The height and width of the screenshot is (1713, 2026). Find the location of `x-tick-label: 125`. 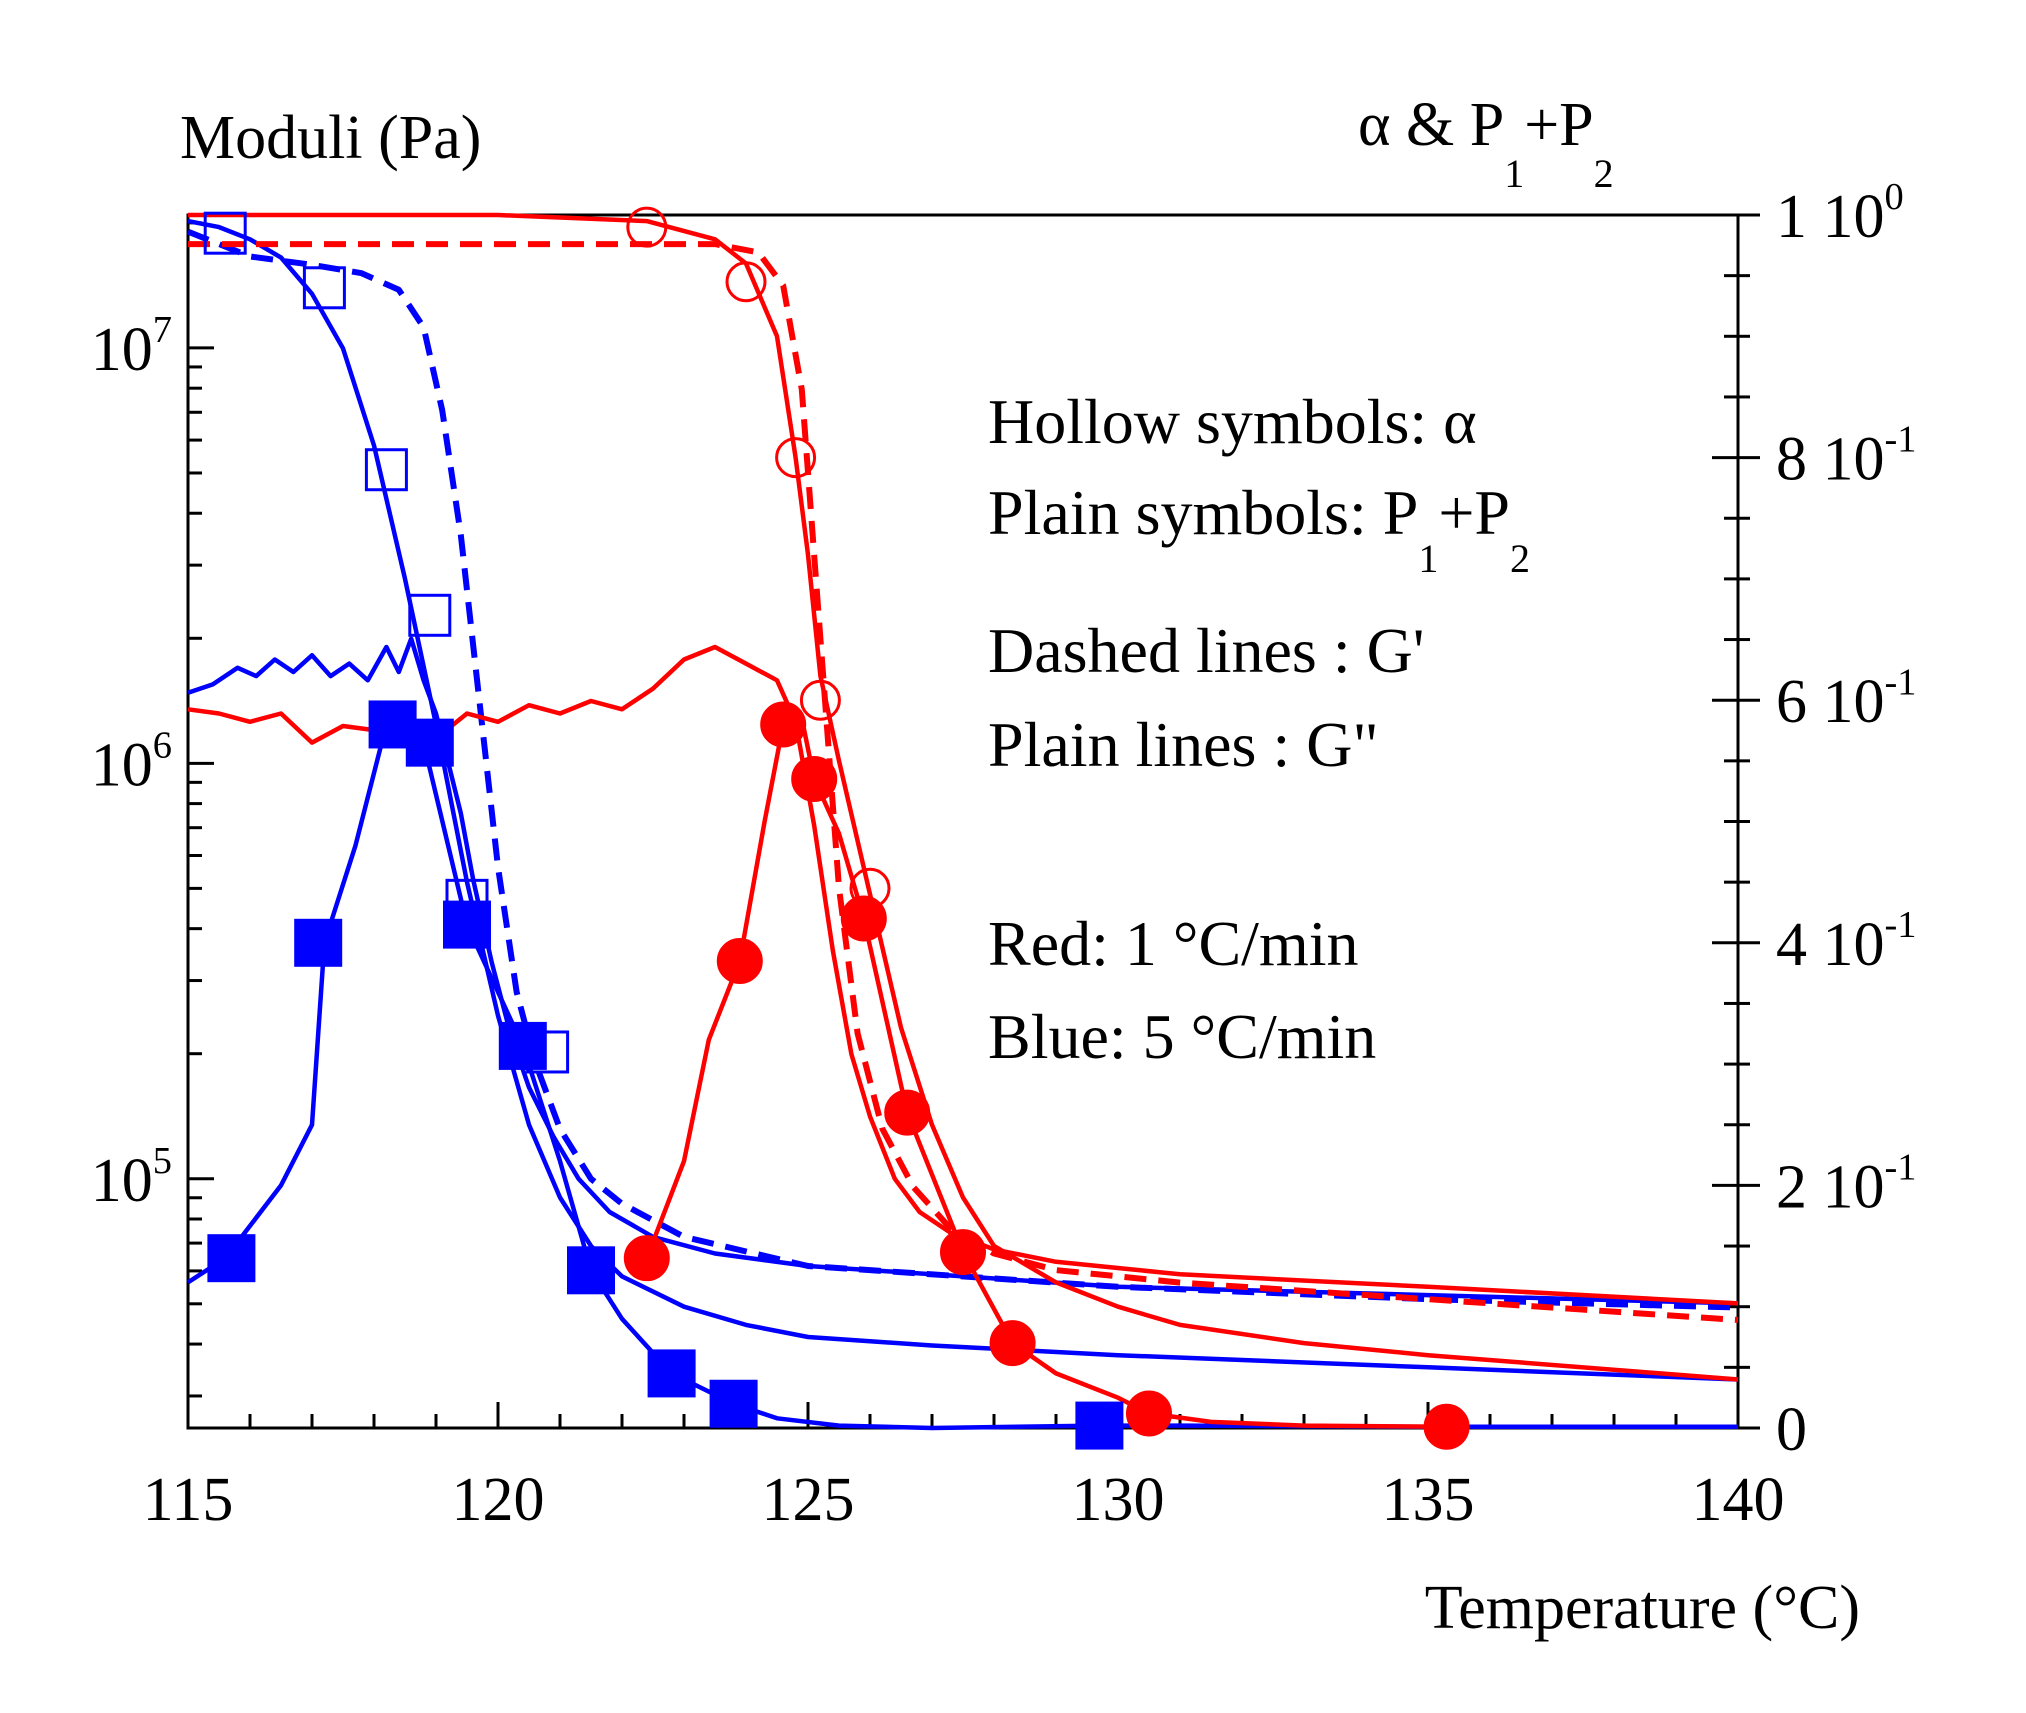

x-tick-label: 125 is located at coordinates (808, 1500).